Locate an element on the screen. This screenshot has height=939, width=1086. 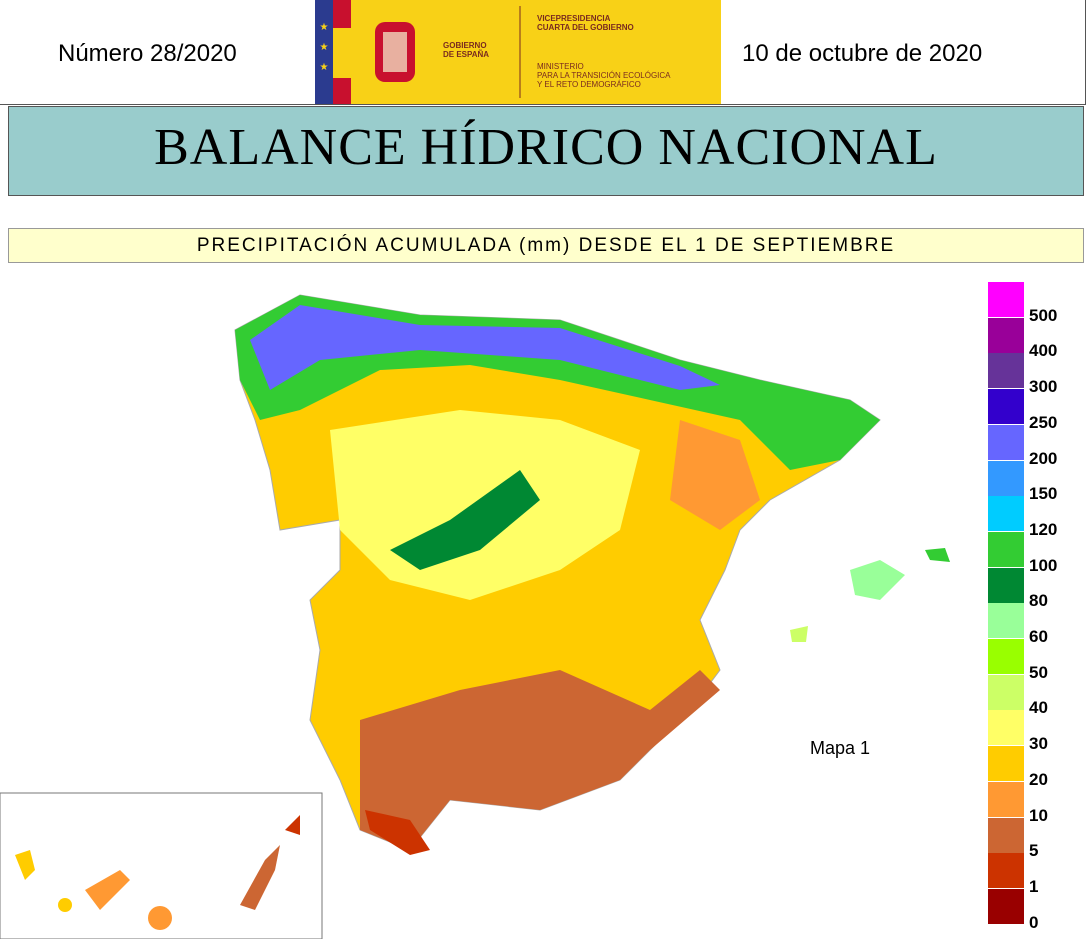
logo-line: CUARTA DEL GOBIERNO is located at coordinates (585, 27).